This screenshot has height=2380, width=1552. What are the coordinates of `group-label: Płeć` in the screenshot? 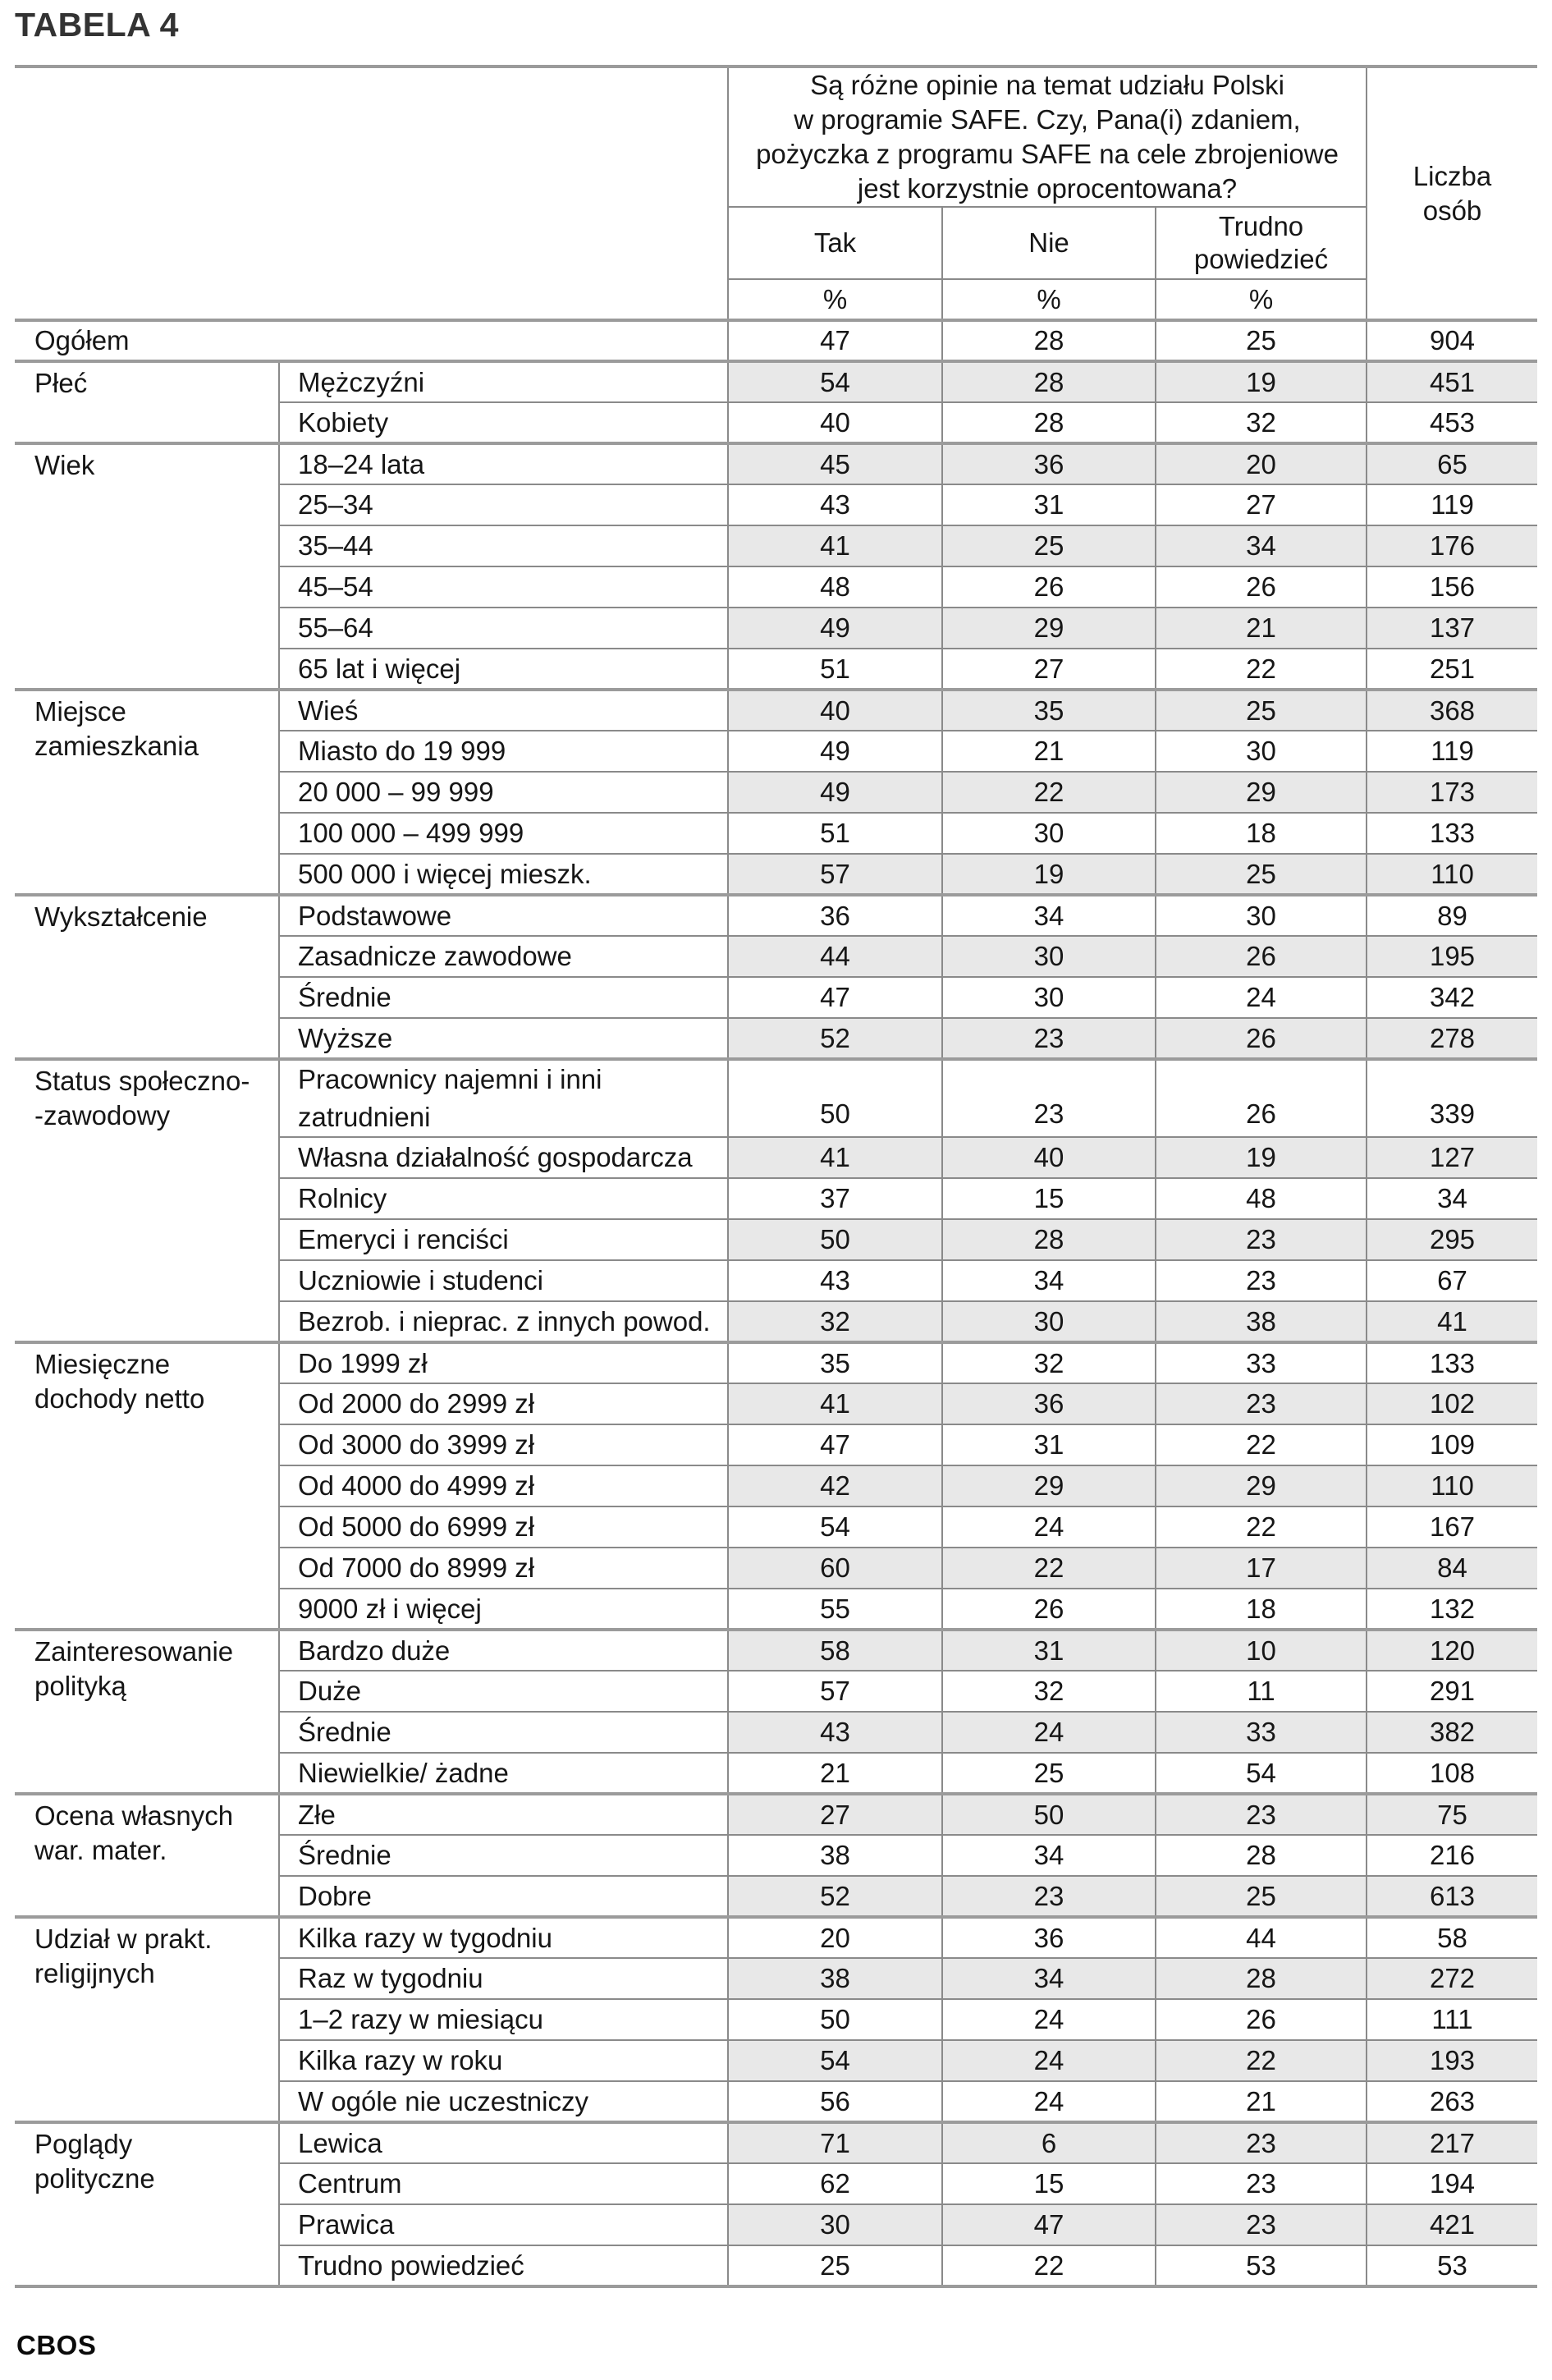 It's located at (147, 401).